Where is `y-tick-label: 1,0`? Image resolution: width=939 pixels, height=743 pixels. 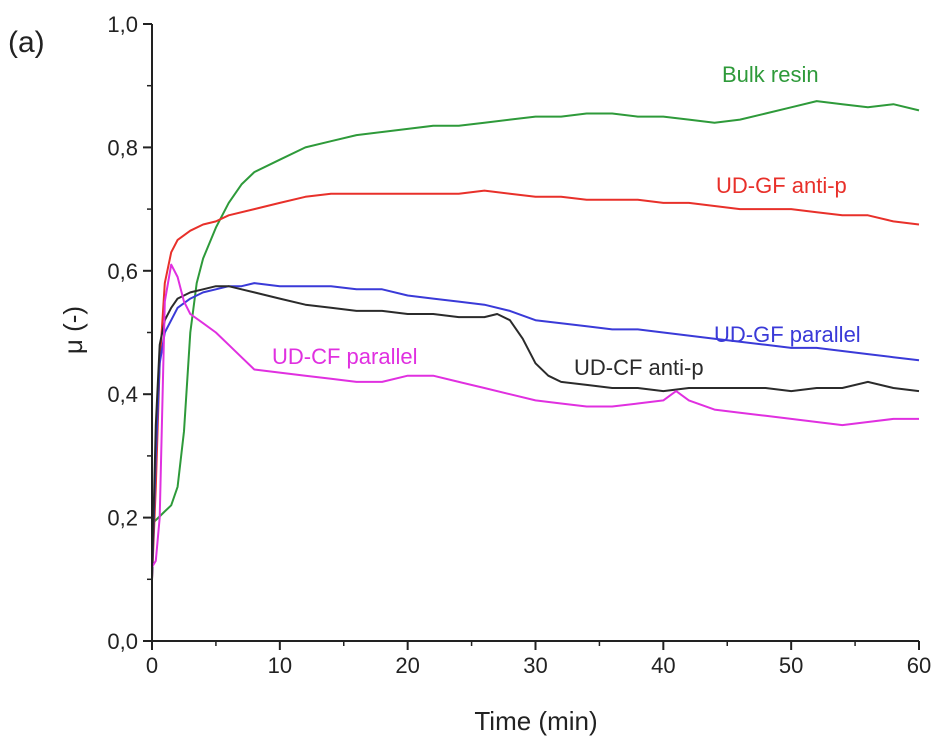
y-tick-label: 1,0 is located at coordinates (122, 24).